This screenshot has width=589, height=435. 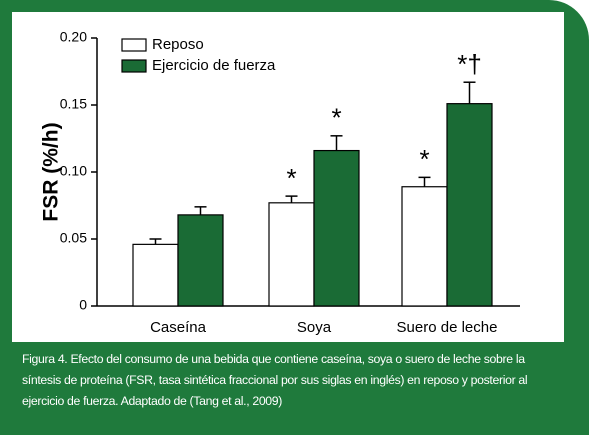 I want to click on significance-marker: *†, so click(x=469, y=64).